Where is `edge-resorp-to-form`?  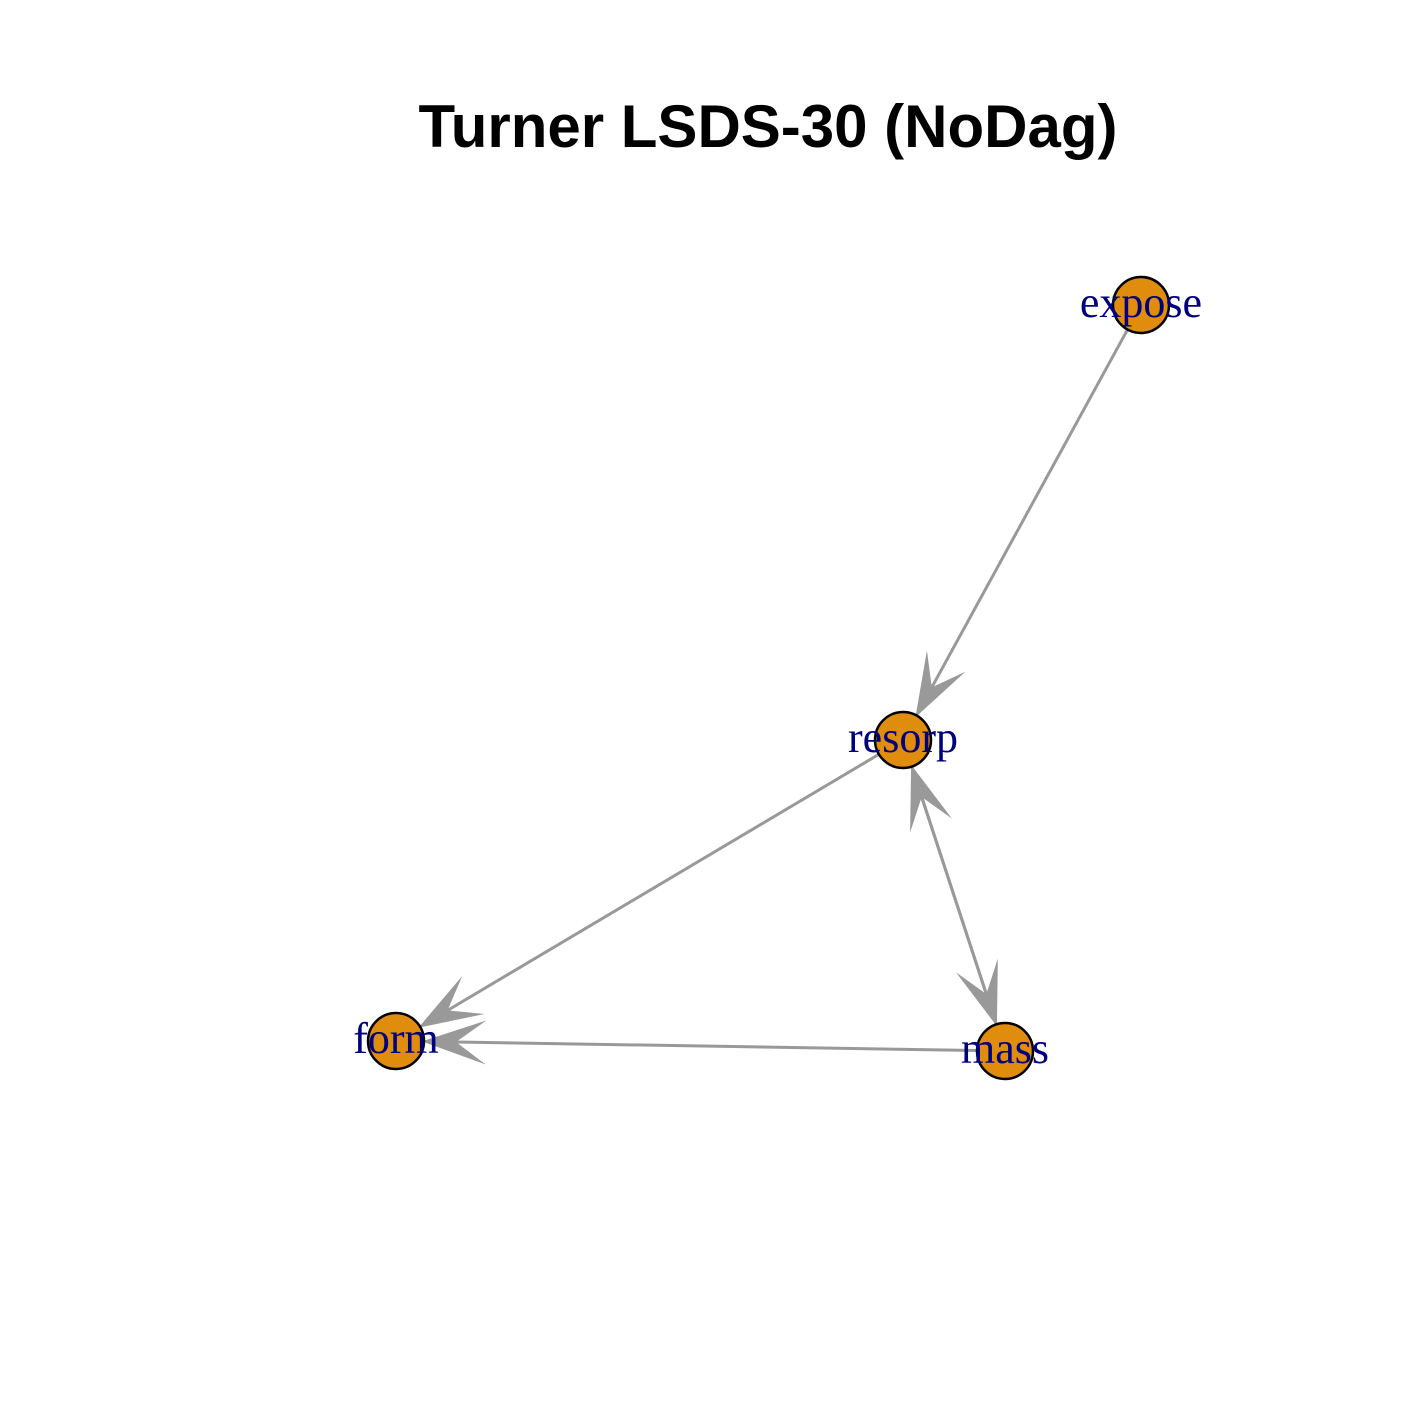
edge-resorp-to-form is located at coordinates (649, 890).